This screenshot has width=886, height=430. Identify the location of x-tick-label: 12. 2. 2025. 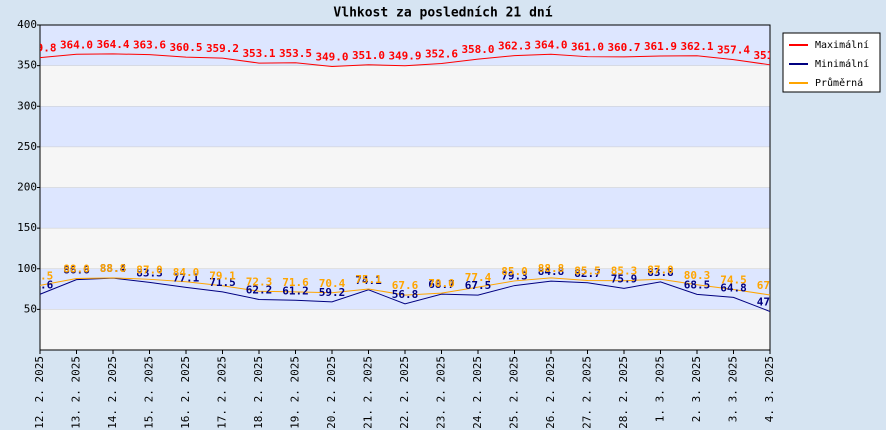
(39, 392).